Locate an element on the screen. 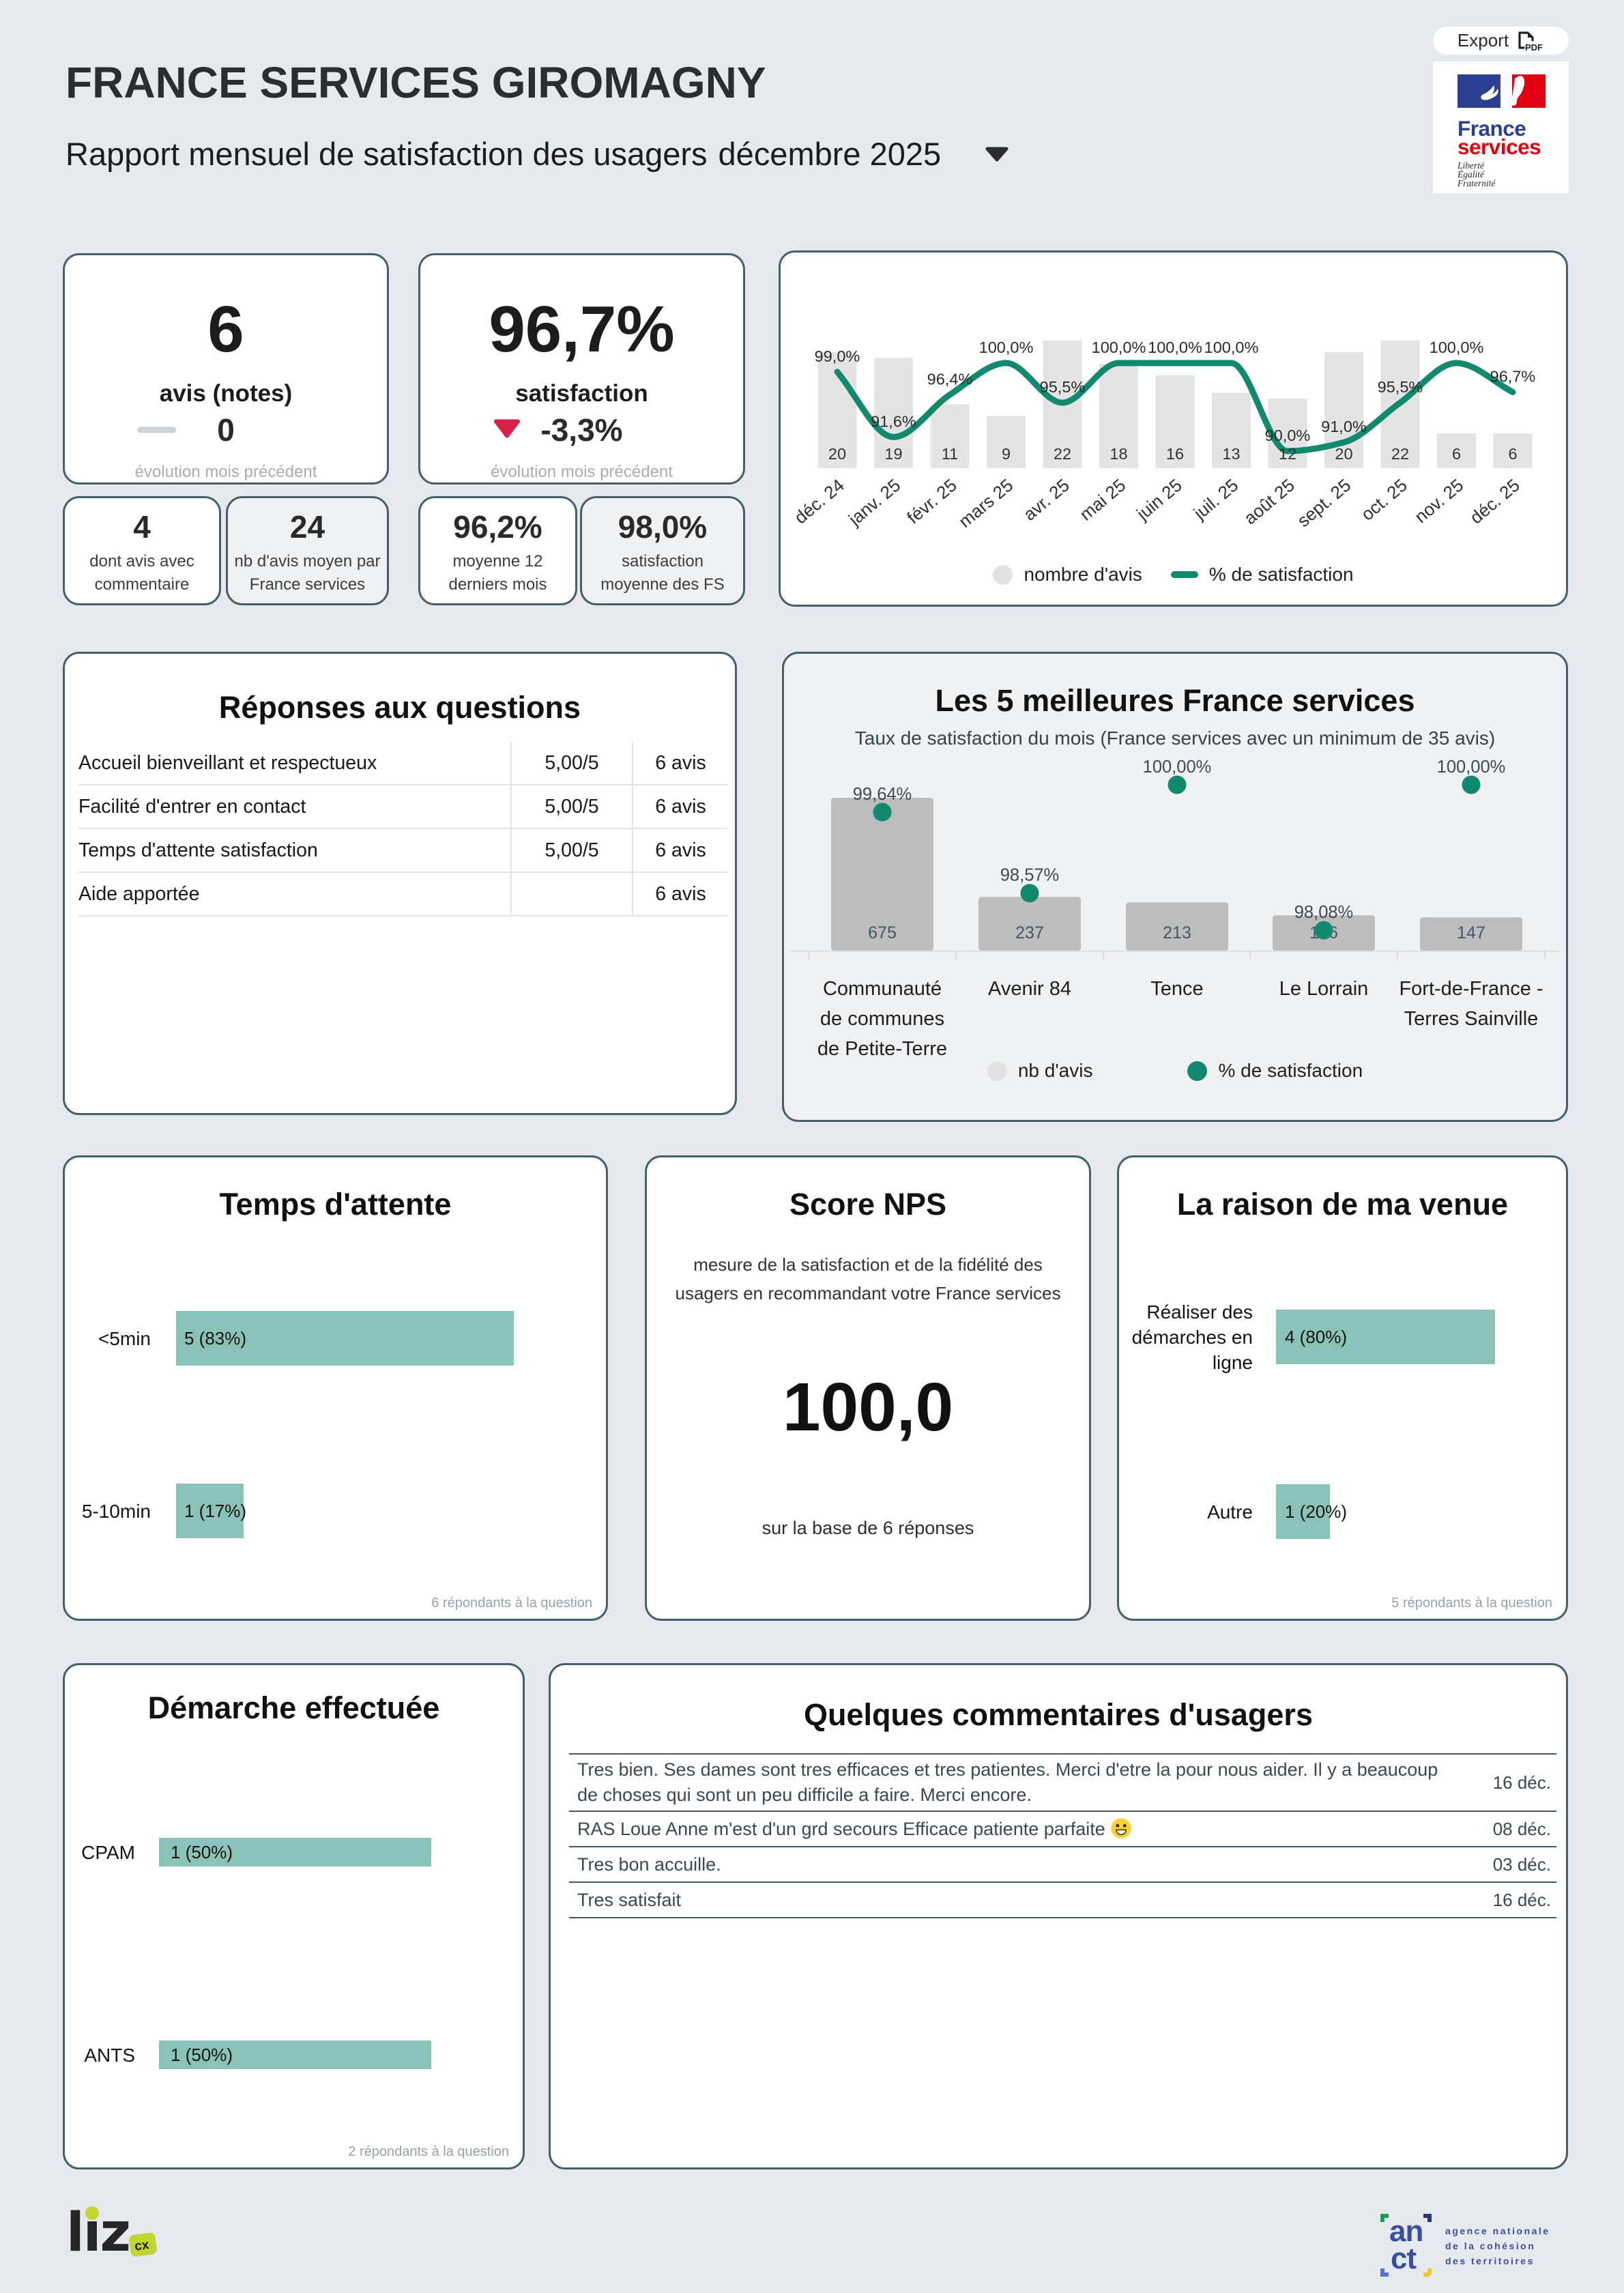 The width and height of the screenshot is (1624, 2293). kpi-fs-satisfaction-value: 98,0% is located at coordinates (663, 527).